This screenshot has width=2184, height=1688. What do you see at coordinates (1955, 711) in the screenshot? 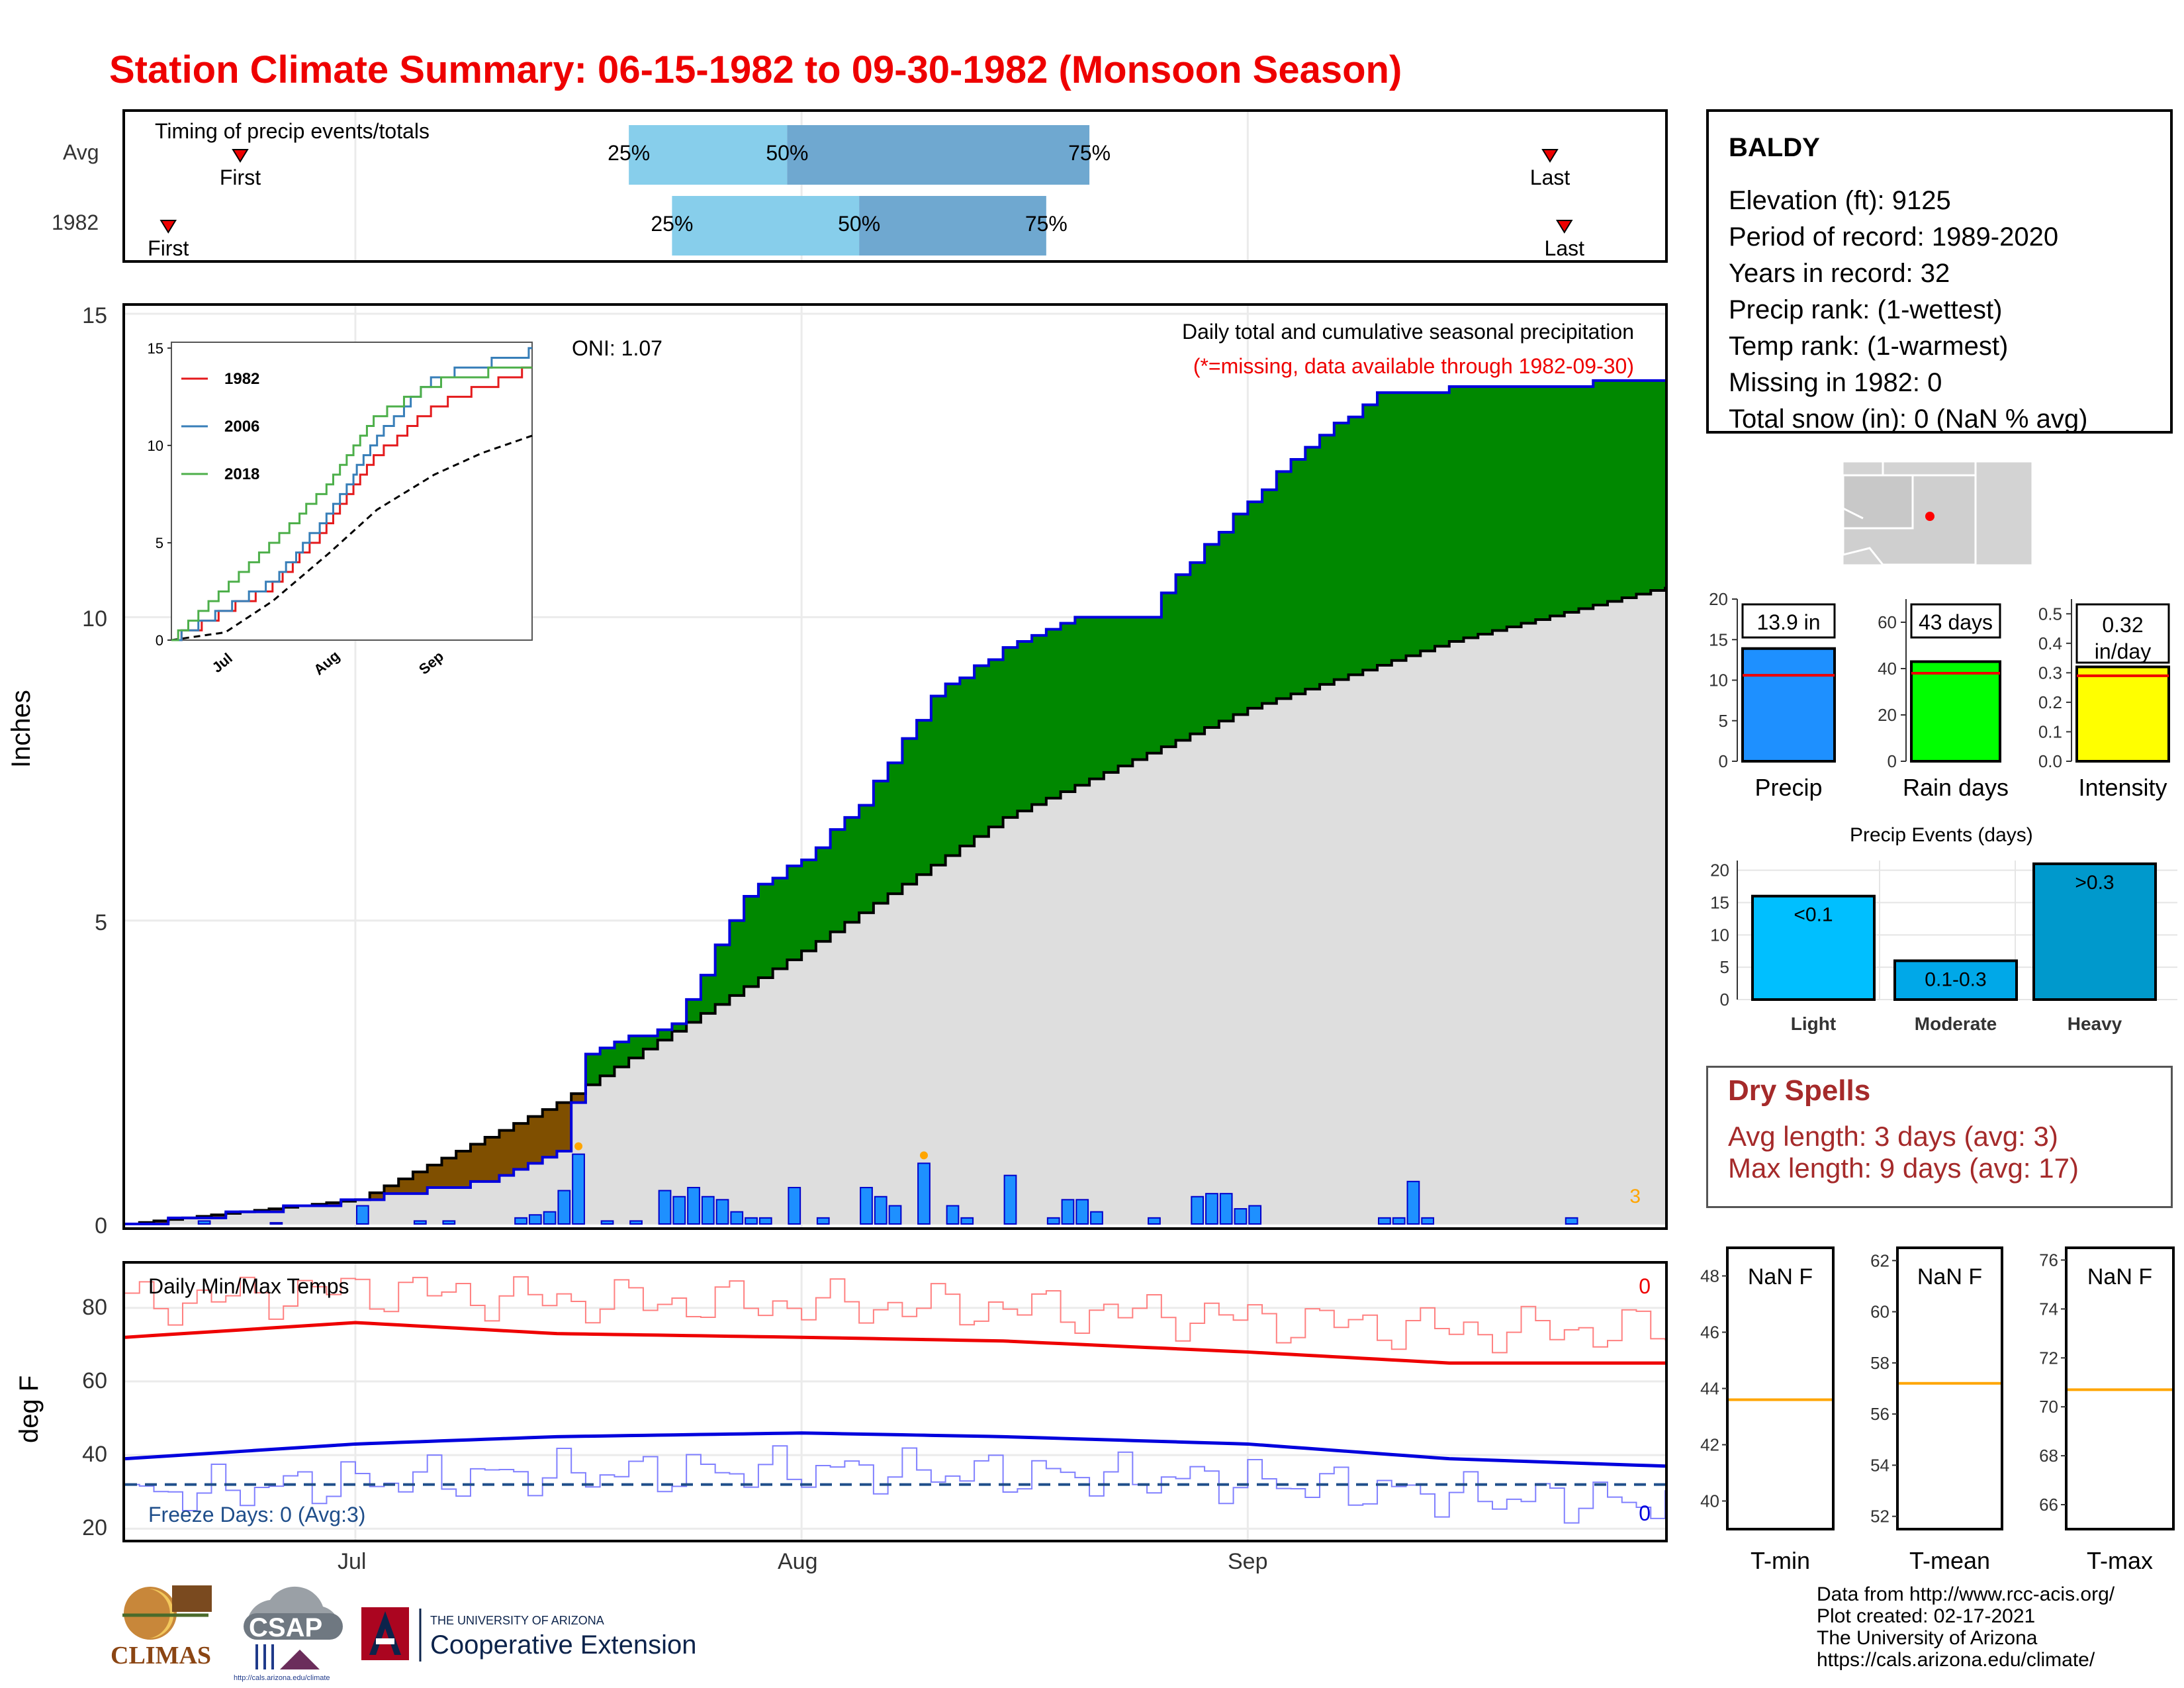
I see `summary-value-bar` at bounding box center [1955, 711].